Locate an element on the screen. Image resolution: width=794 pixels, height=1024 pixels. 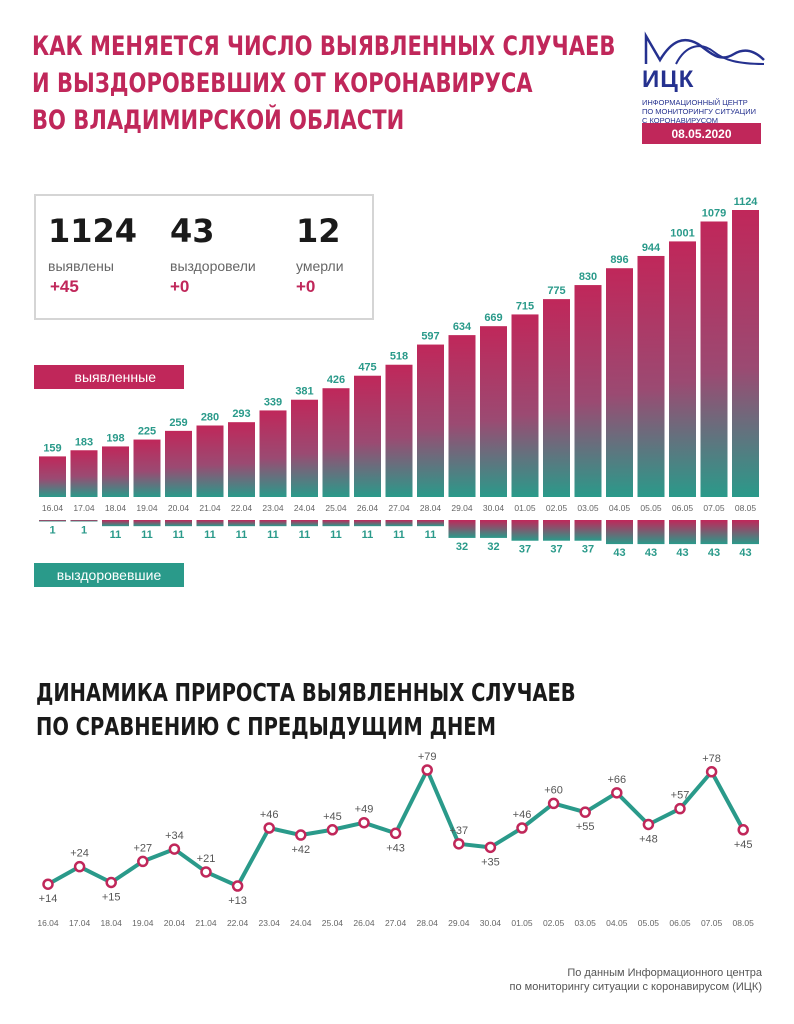
growth-date-label: 01.05 is located at coordinates (522, 923).